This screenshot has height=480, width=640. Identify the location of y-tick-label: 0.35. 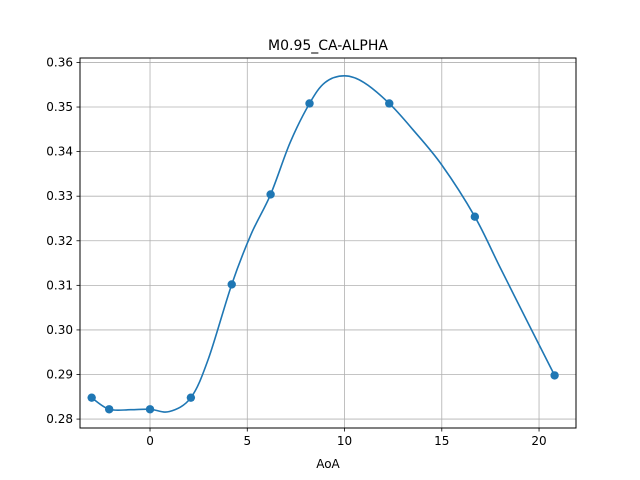
(59, 107).